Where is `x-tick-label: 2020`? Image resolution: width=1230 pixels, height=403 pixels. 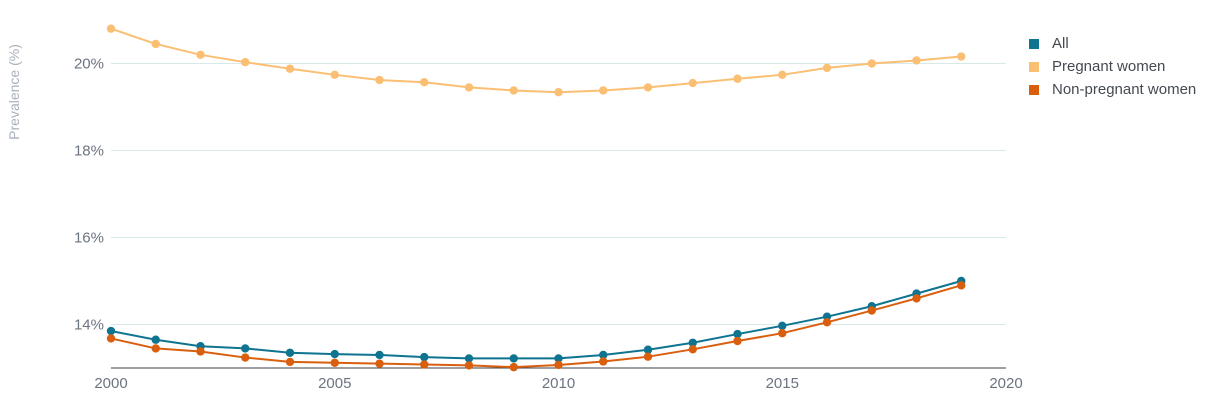
x-tick-label: 2020 is located at coordinates (1005, 383).